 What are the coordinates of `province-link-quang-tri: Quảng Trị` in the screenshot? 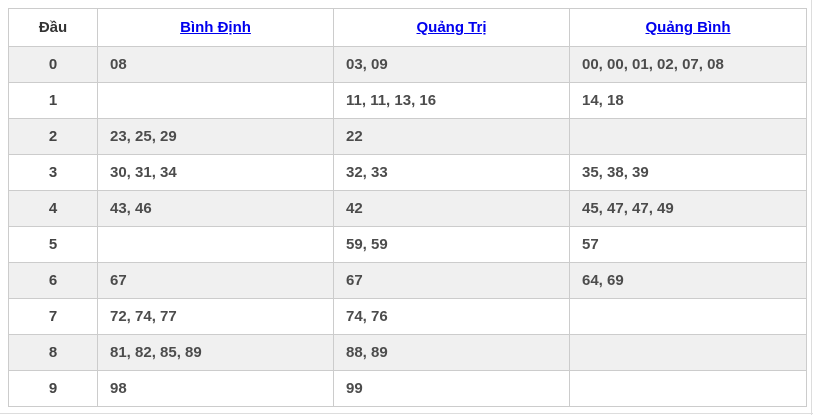 It's located at (451, 27).